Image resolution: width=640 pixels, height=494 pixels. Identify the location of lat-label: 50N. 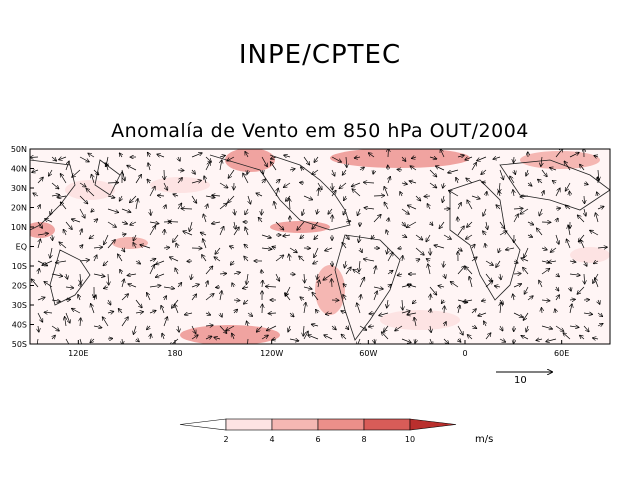
(19, 149).